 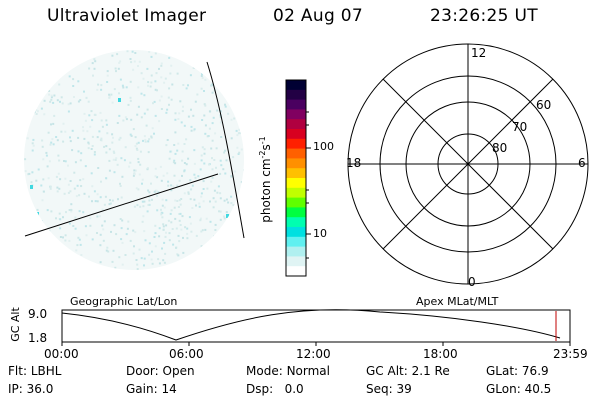 What do you see at coordinates (15, 324) in the screenshot?
I see `gc-alt-axis-label: GC Alt` at bounding box center [15, 324].